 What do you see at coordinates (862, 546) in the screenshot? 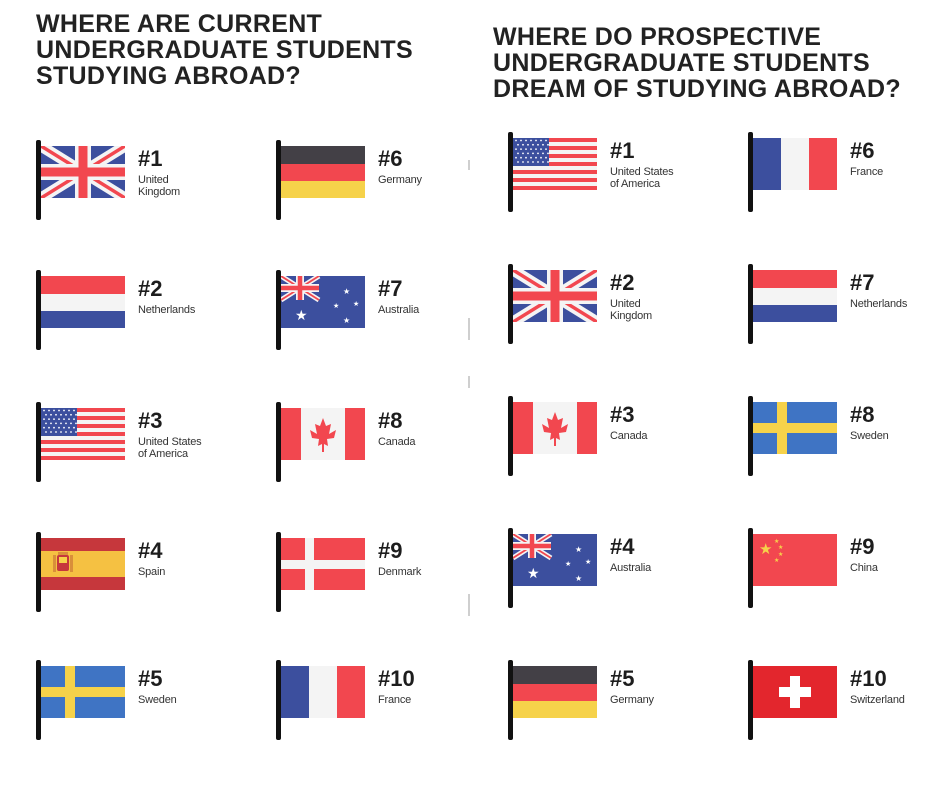
I see `rank-label: #9` at bounding box center [862, 546].